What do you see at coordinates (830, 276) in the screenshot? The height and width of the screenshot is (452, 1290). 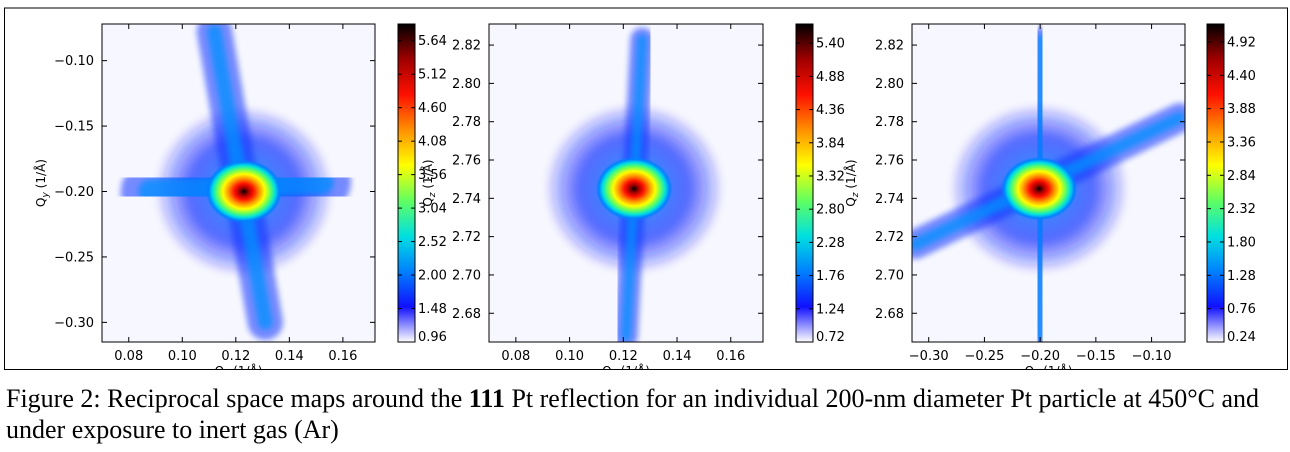 I see `colorbar-tick-label: 1.76` at bounding box center [830, 276].